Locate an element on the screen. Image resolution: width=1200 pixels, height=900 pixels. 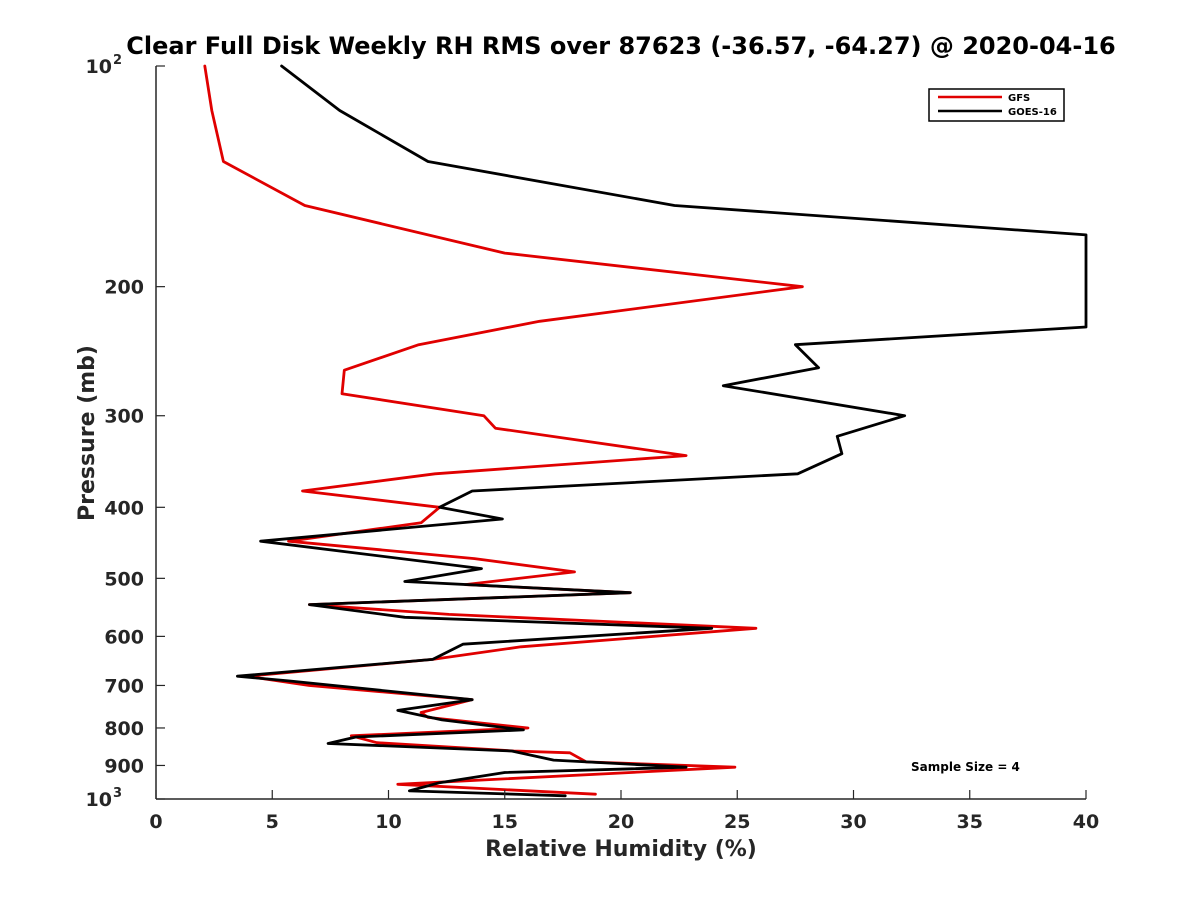
x-tick-label: 30 is located at coordinates (853, 822).